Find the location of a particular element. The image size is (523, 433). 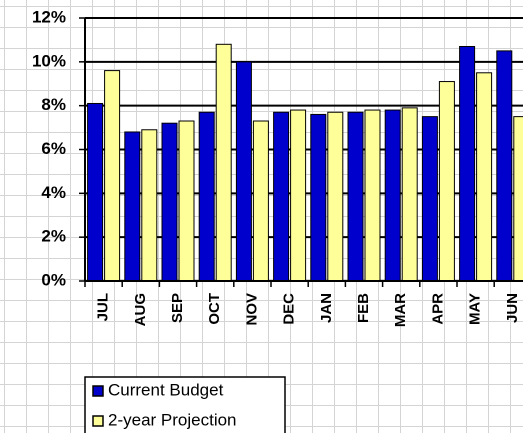

legend is located at coordinates (185, 404).